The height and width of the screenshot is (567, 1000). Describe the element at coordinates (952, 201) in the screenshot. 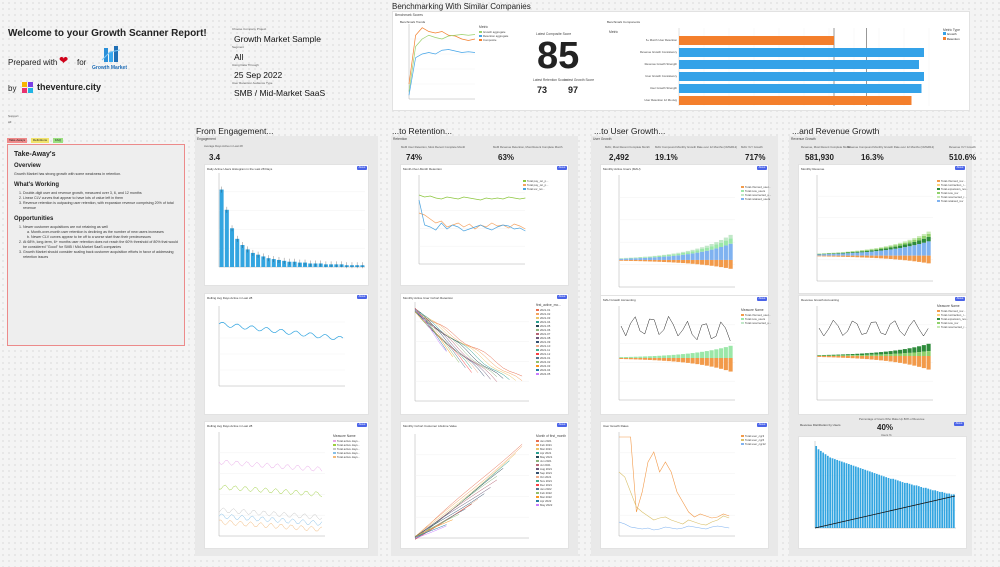

I see `legend-label: Total retained_rev` at that location.